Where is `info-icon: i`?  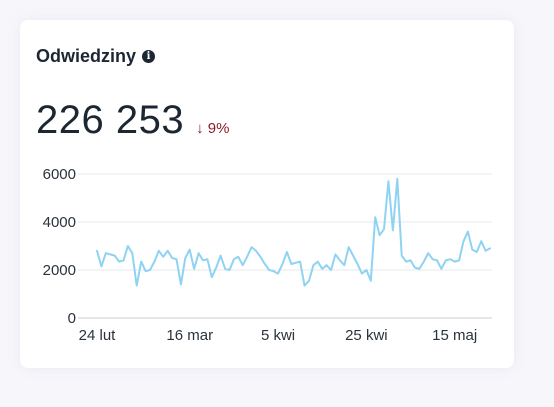
info-icon: i is located at coordinates (149, 56).